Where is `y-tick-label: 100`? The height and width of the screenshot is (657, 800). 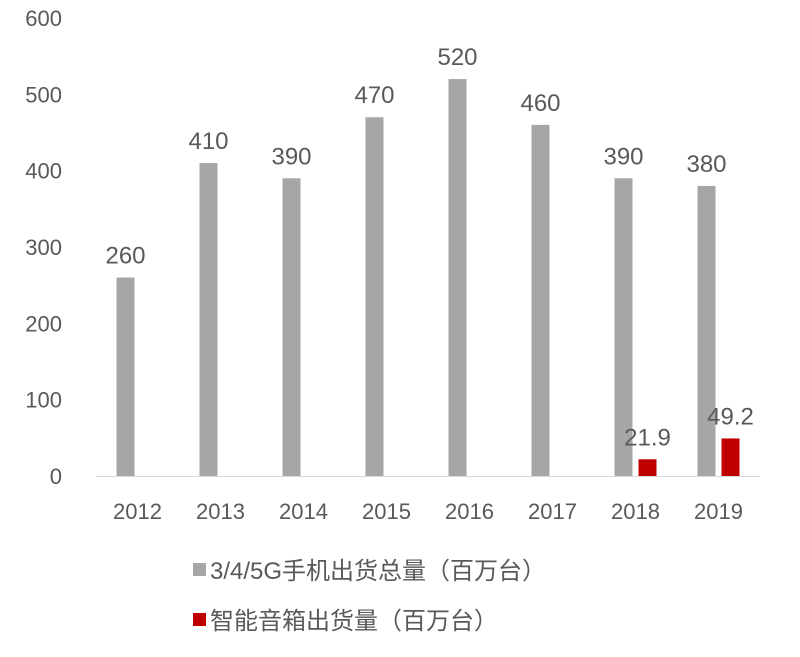
y-tick-label: 100 is located at coordinates (43, 400).